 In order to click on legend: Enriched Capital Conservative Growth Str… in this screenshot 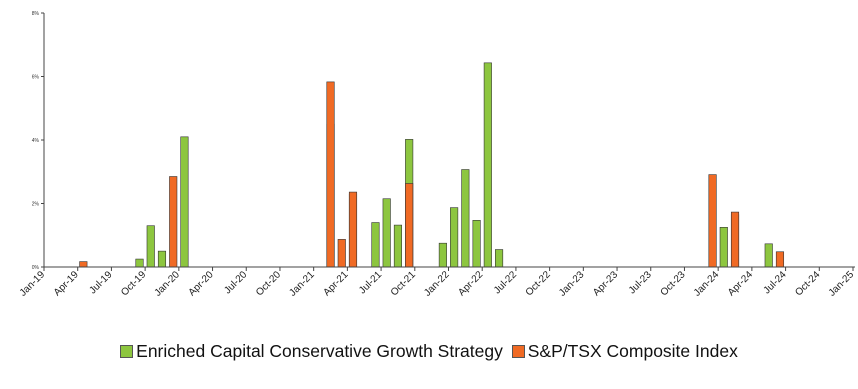, I will do `click(429, 351)`.